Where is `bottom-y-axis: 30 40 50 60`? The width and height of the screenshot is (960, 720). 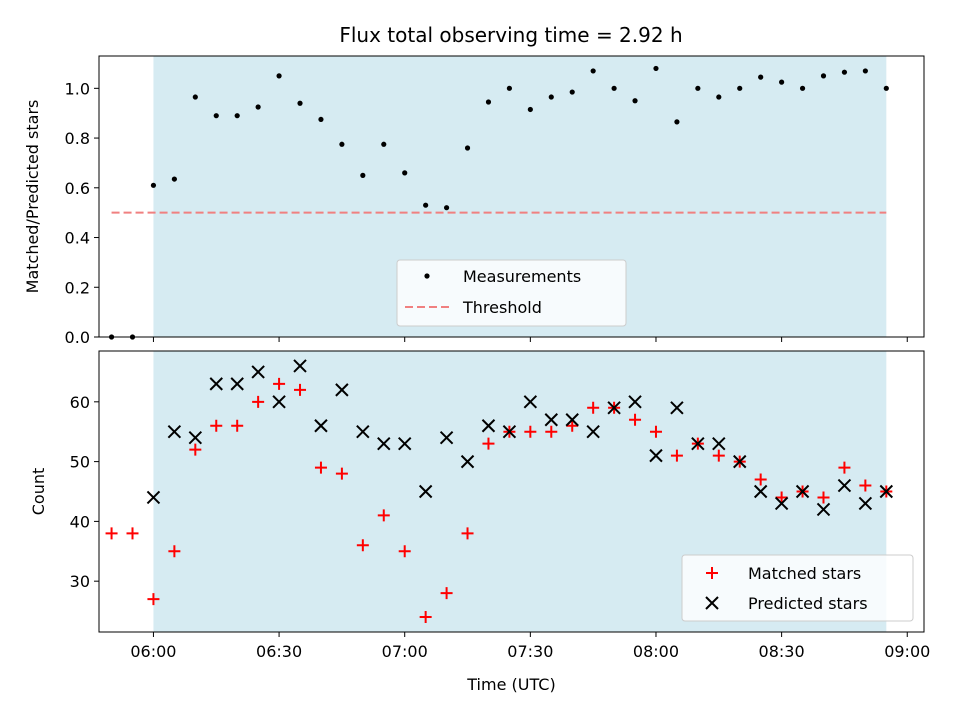 bottom-y-axis: 30 40 50 60 is located at coordinates (84, 492).